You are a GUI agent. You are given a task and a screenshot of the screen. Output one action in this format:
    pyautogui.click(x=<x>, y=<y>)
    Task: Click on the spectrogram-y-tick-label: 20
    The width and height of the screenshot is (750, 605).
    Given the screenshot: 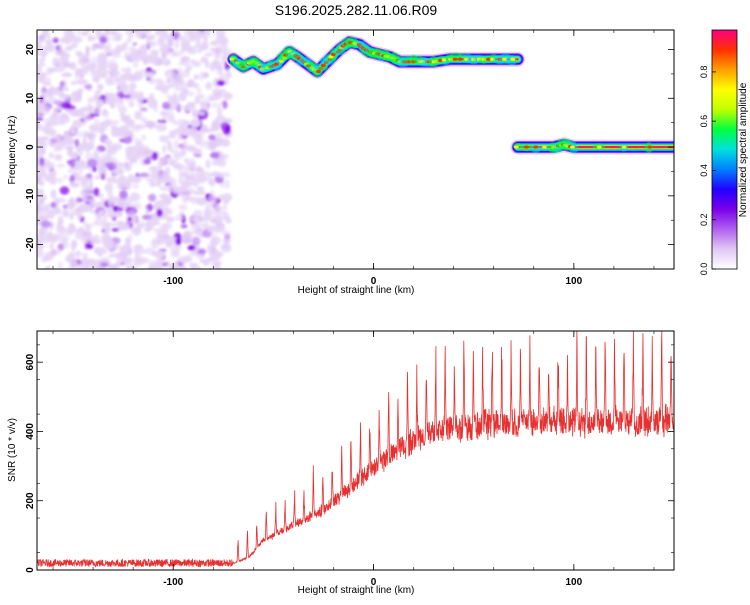 What is the action you would take?
    pyautogui.click(x=30, y=50)
    